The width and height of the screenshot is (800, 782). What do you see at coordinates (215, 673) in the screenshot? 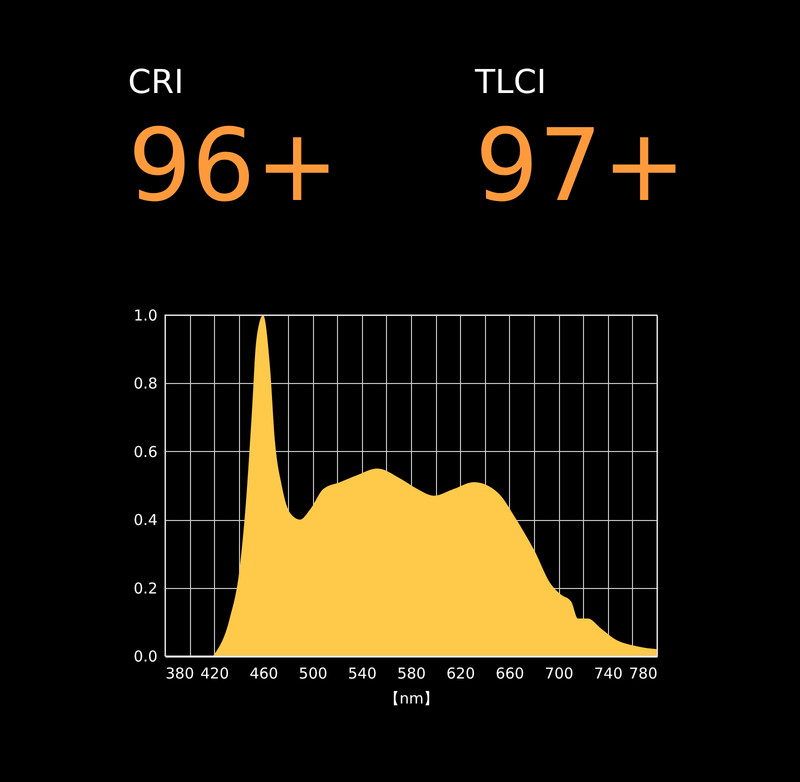
I see `x-tick-label: 420` at bounding box center [215, 673].